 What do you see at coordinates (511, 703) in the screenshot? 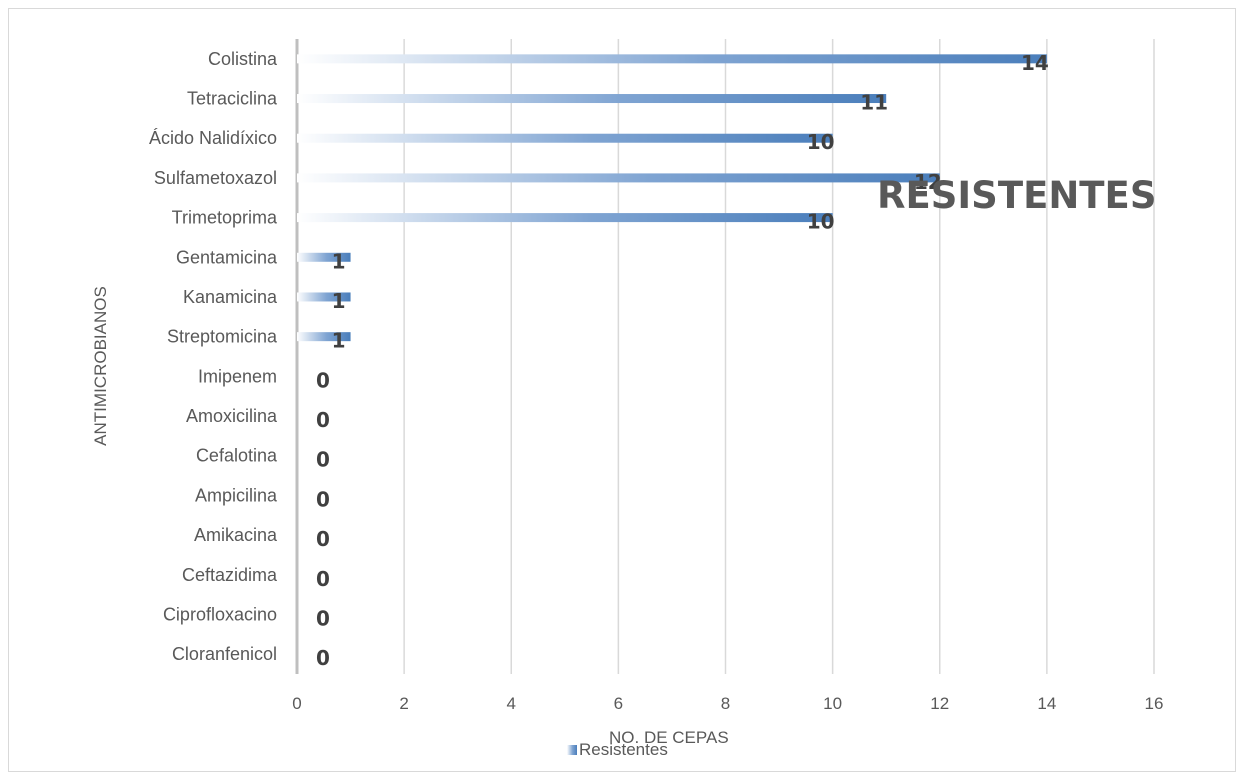
I see `x-tick-label: 4` at bounding box center [511, 703].